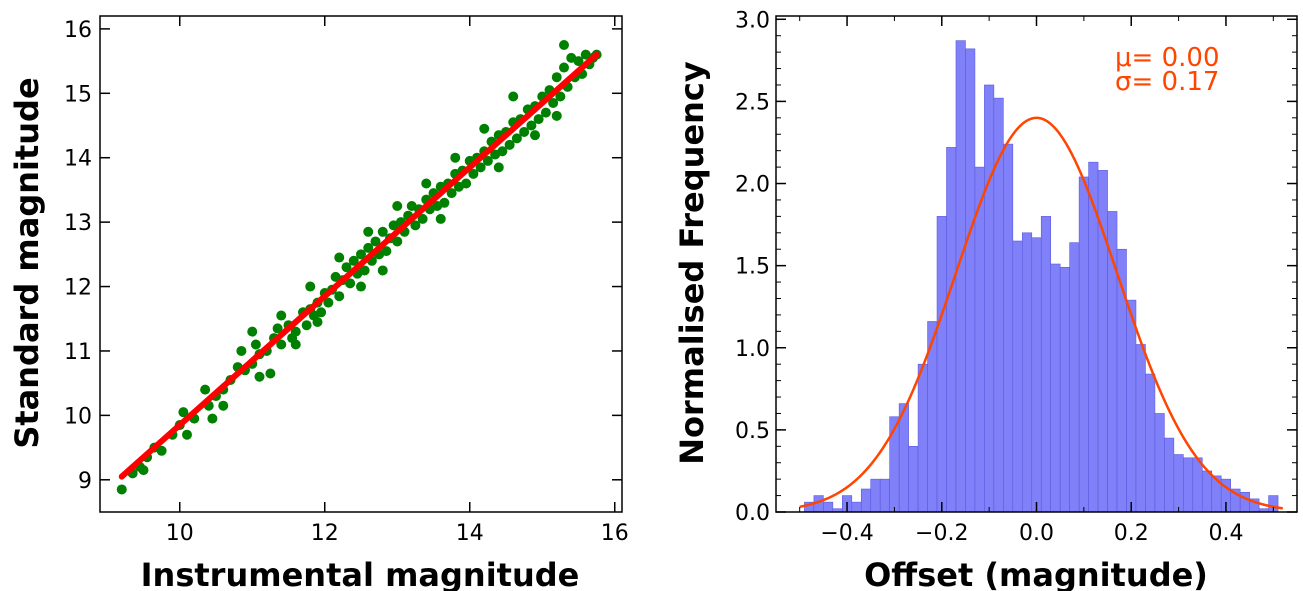  I want to click on x-tick-label: 14, so click(470, 533).